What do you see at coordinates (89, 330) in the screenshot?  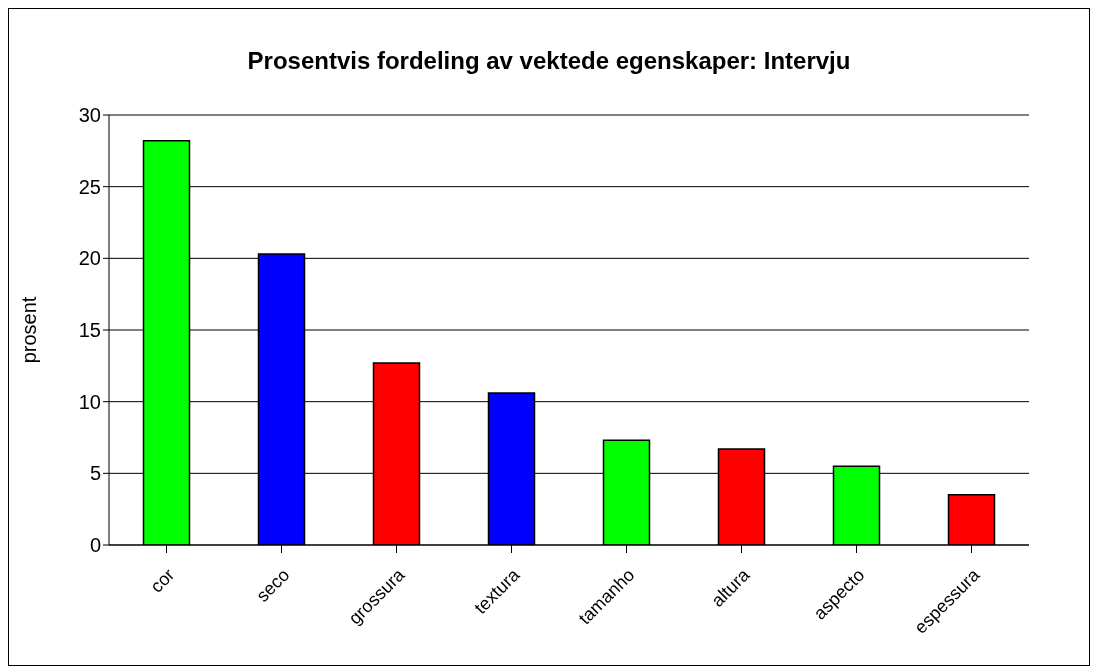 I see `y-tick-label: 15` at bounding box center [89, 330].